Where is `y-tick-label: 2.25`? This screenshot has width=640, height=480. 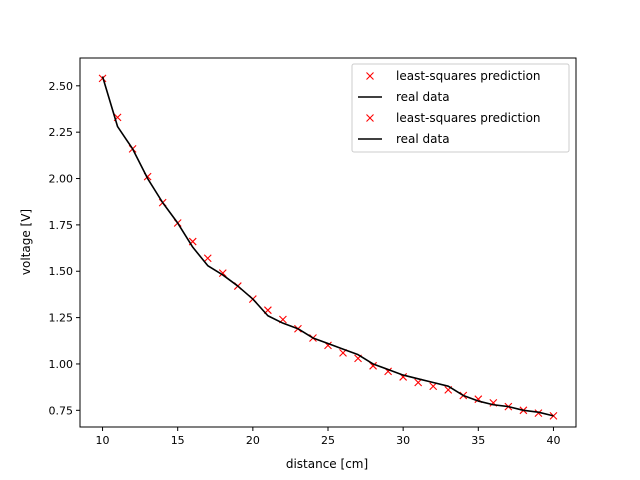
y-tick-label: 2.25 is located at coordinates (61, 132).